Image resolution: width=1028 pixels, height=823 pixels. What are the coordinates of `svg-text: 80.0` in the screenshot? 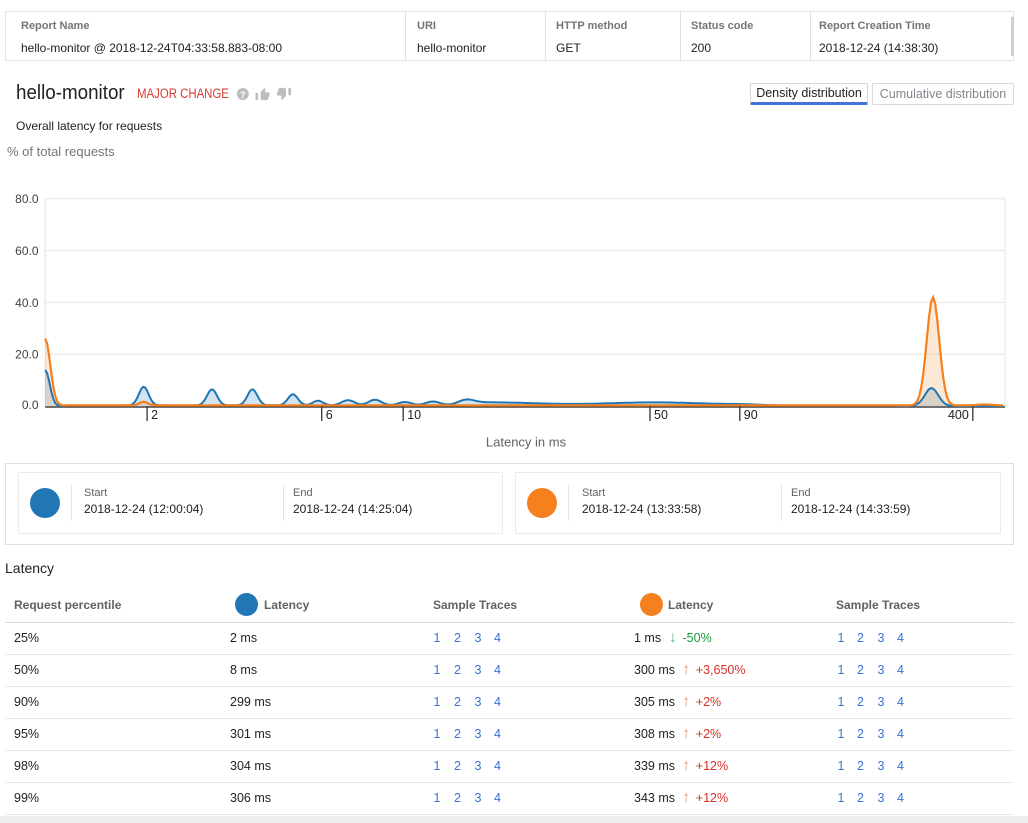 It's located at (27, 199).